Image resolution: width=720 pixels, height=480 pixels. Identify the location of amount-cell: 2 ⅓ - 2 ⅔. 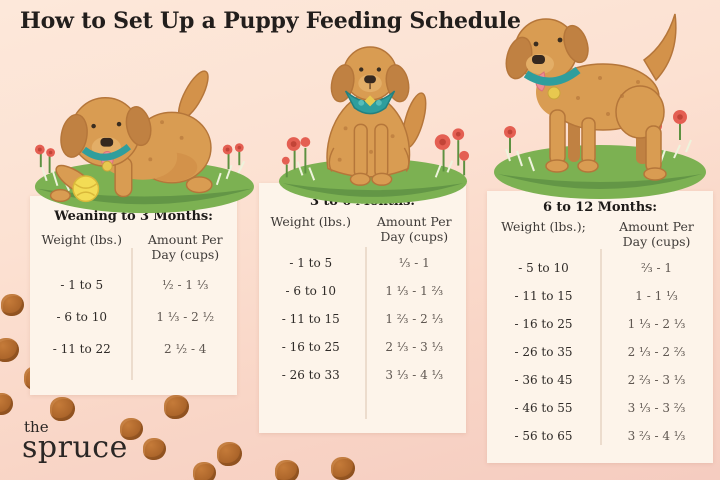
(656, 352).